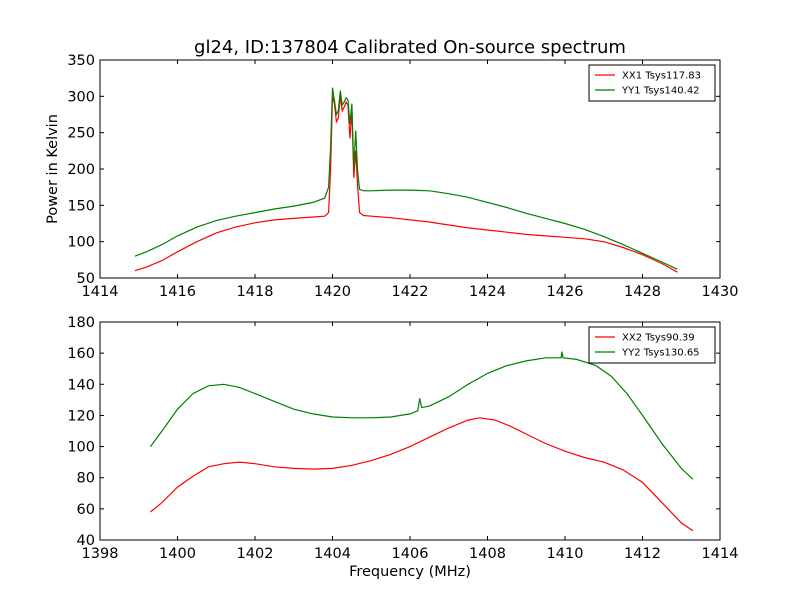 The height and width of the screenshot is (600, 800). Describe the element at coordinates (255, 554) in the screenshot. I see `x-tick-label-1-2: 1402` at that location.